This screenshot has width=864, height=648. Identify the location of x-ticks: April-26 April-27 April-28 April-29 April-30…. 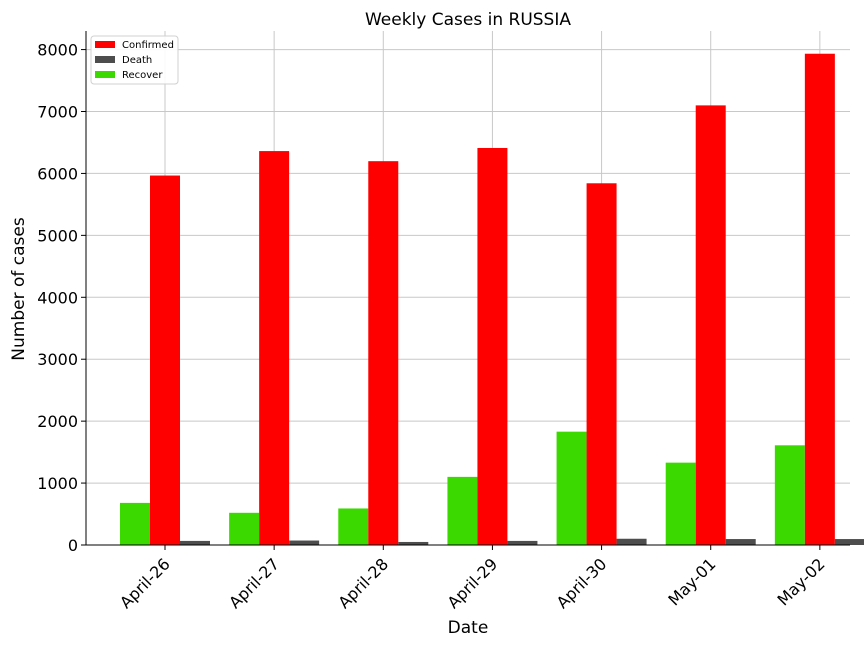
(472, 578).